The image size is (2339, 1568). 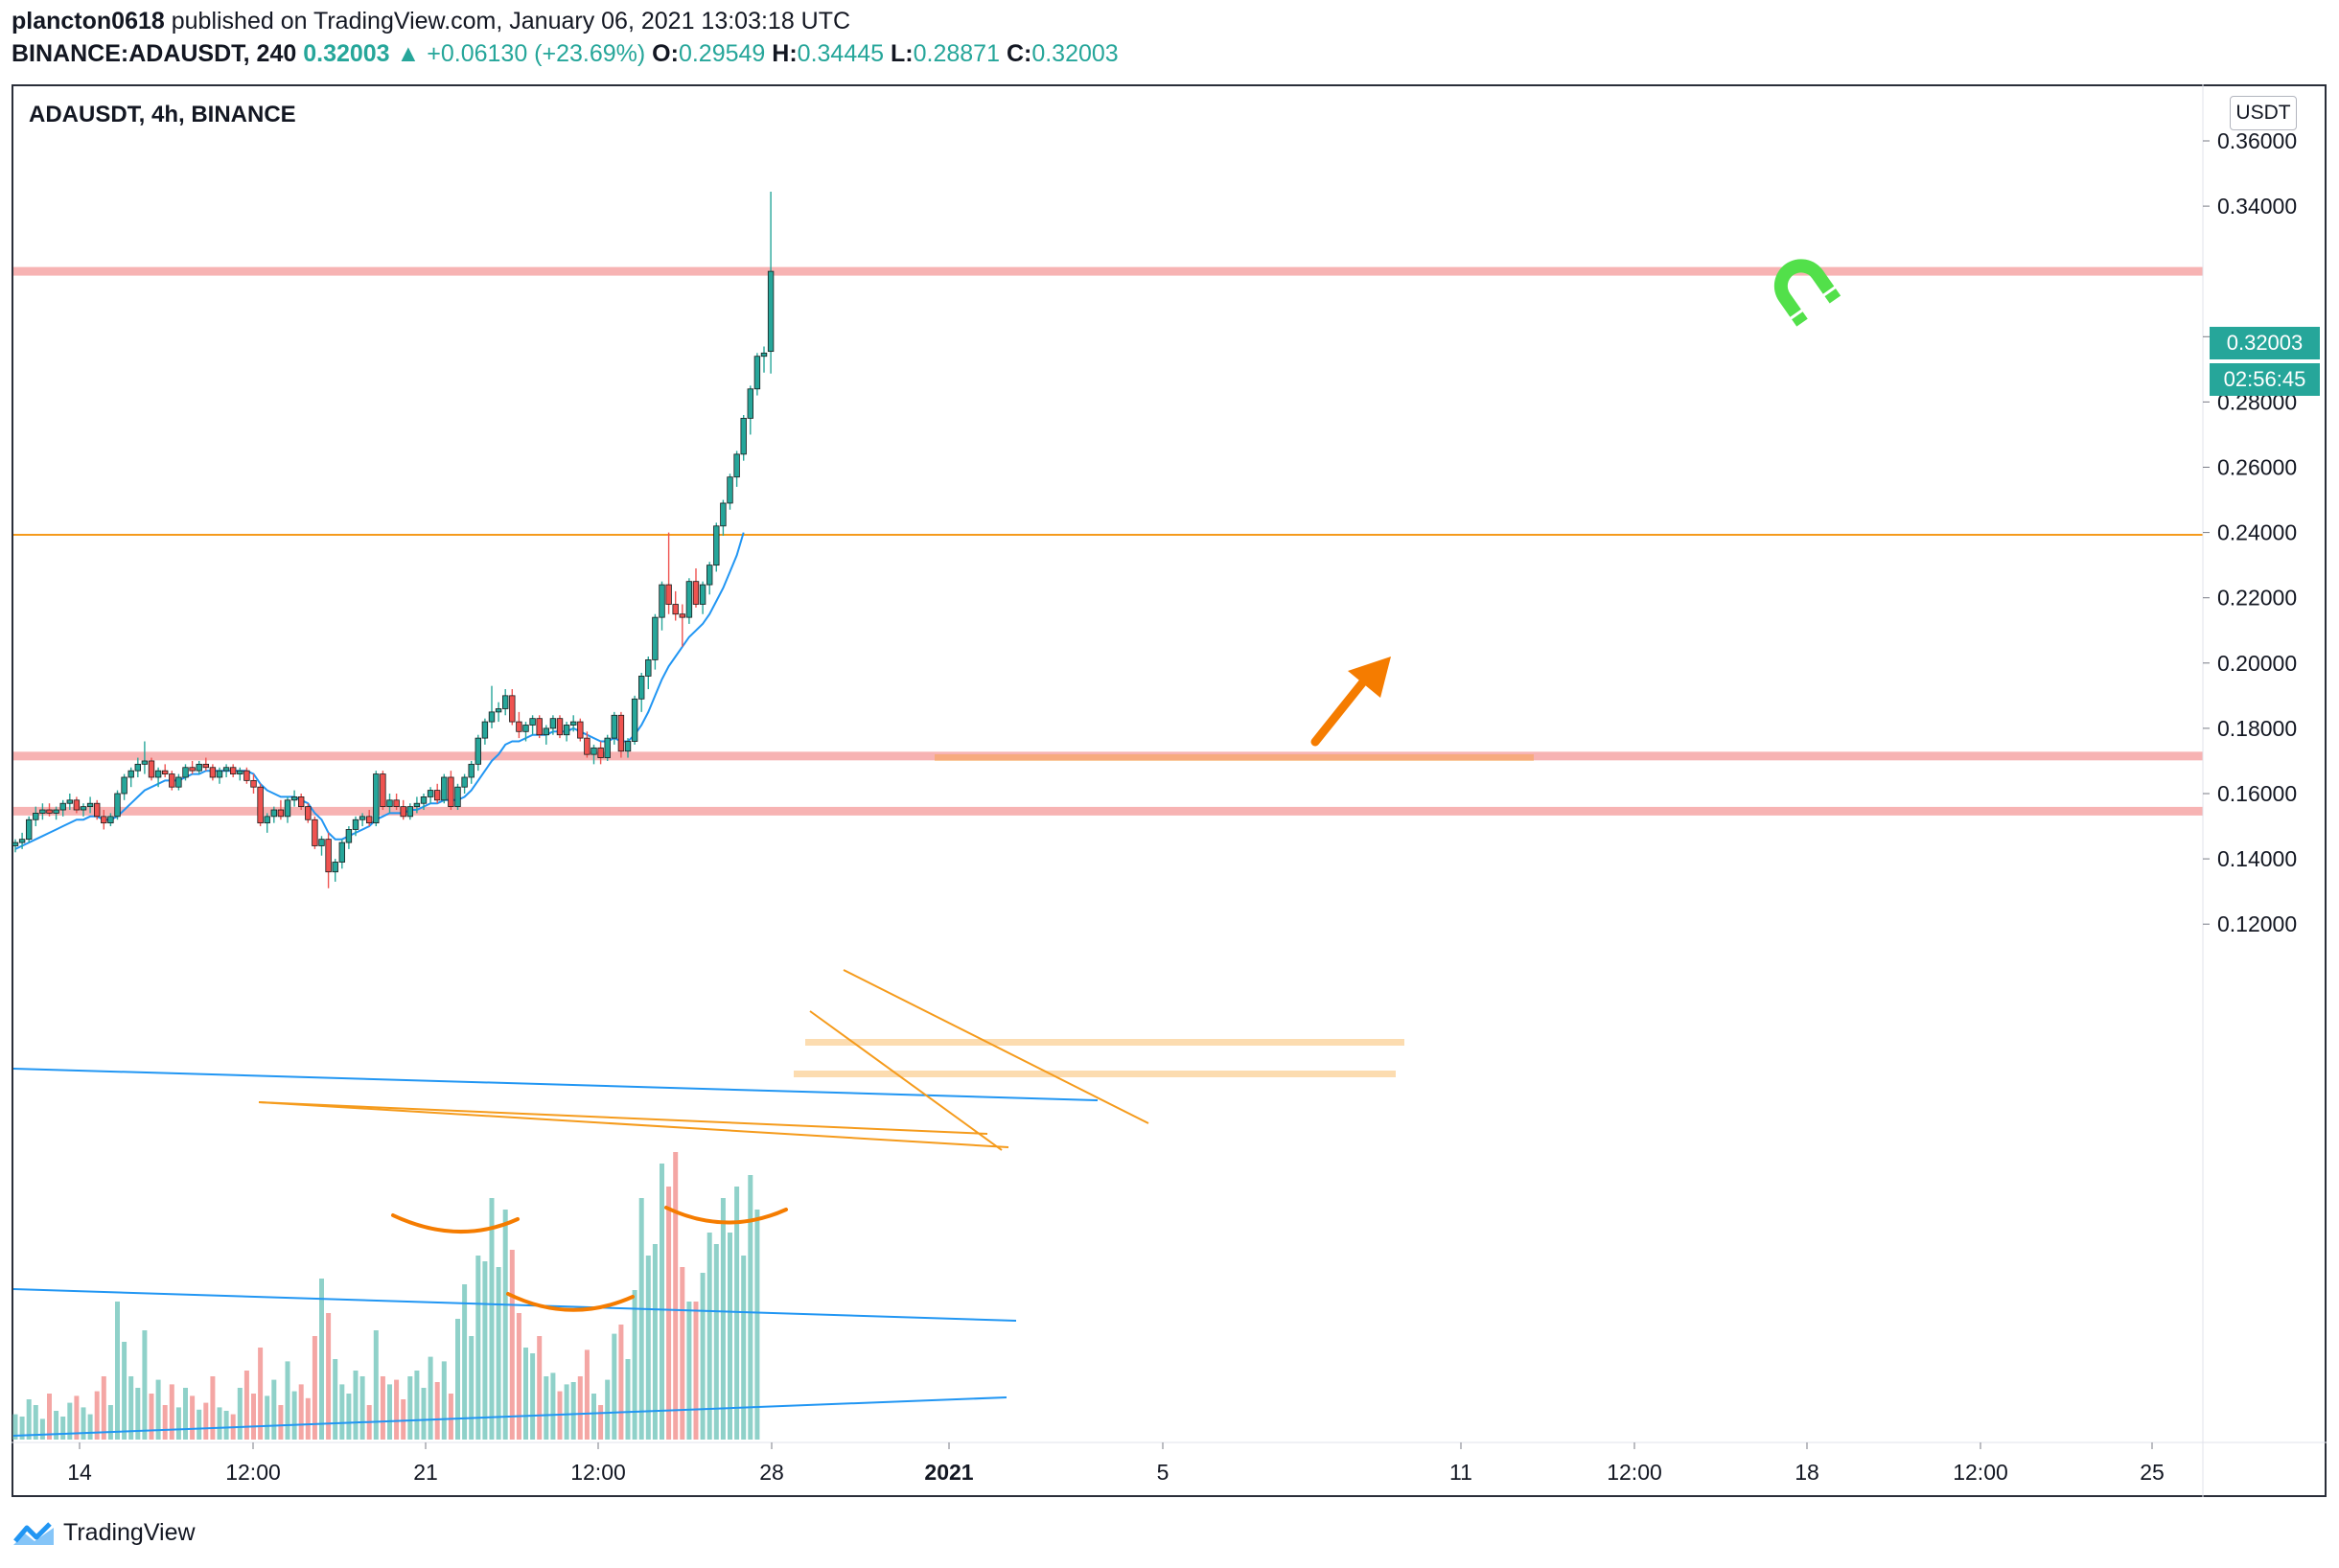 I want to click on low-value: 0.28871, so click(x=956, y=53).